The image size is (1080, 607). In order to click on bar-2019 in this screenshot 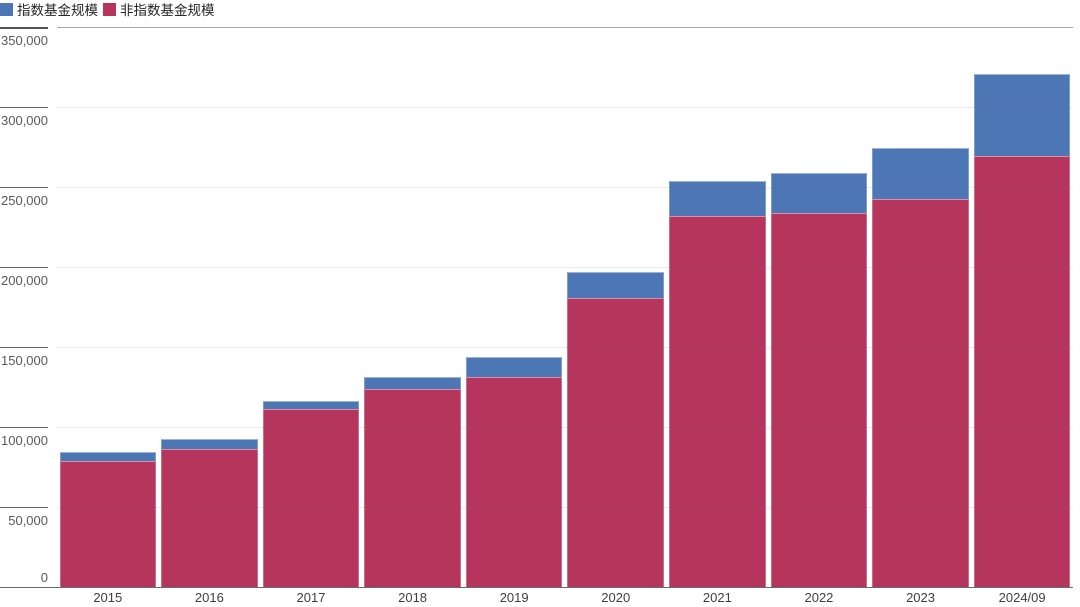, I will do `click(514, 472)`.